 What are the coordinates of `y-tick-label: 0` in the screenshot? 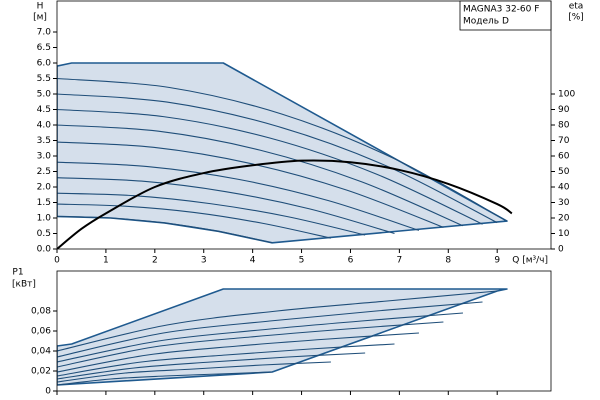 It's located at (48, 392).